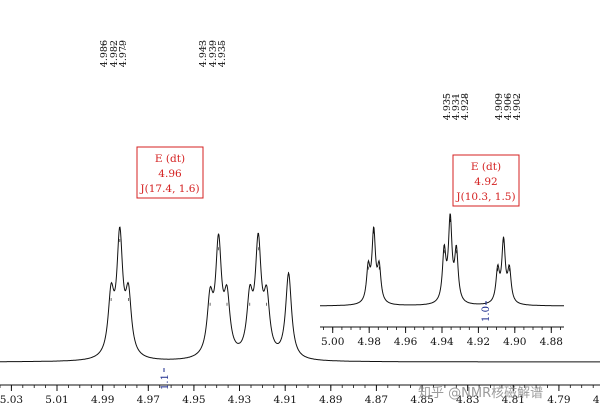 The image size is (600, 418). What do you see at coordinates (332, 342) in the screenshot?
I see `tick-label: 5.00` at bounding box center [332, 342].